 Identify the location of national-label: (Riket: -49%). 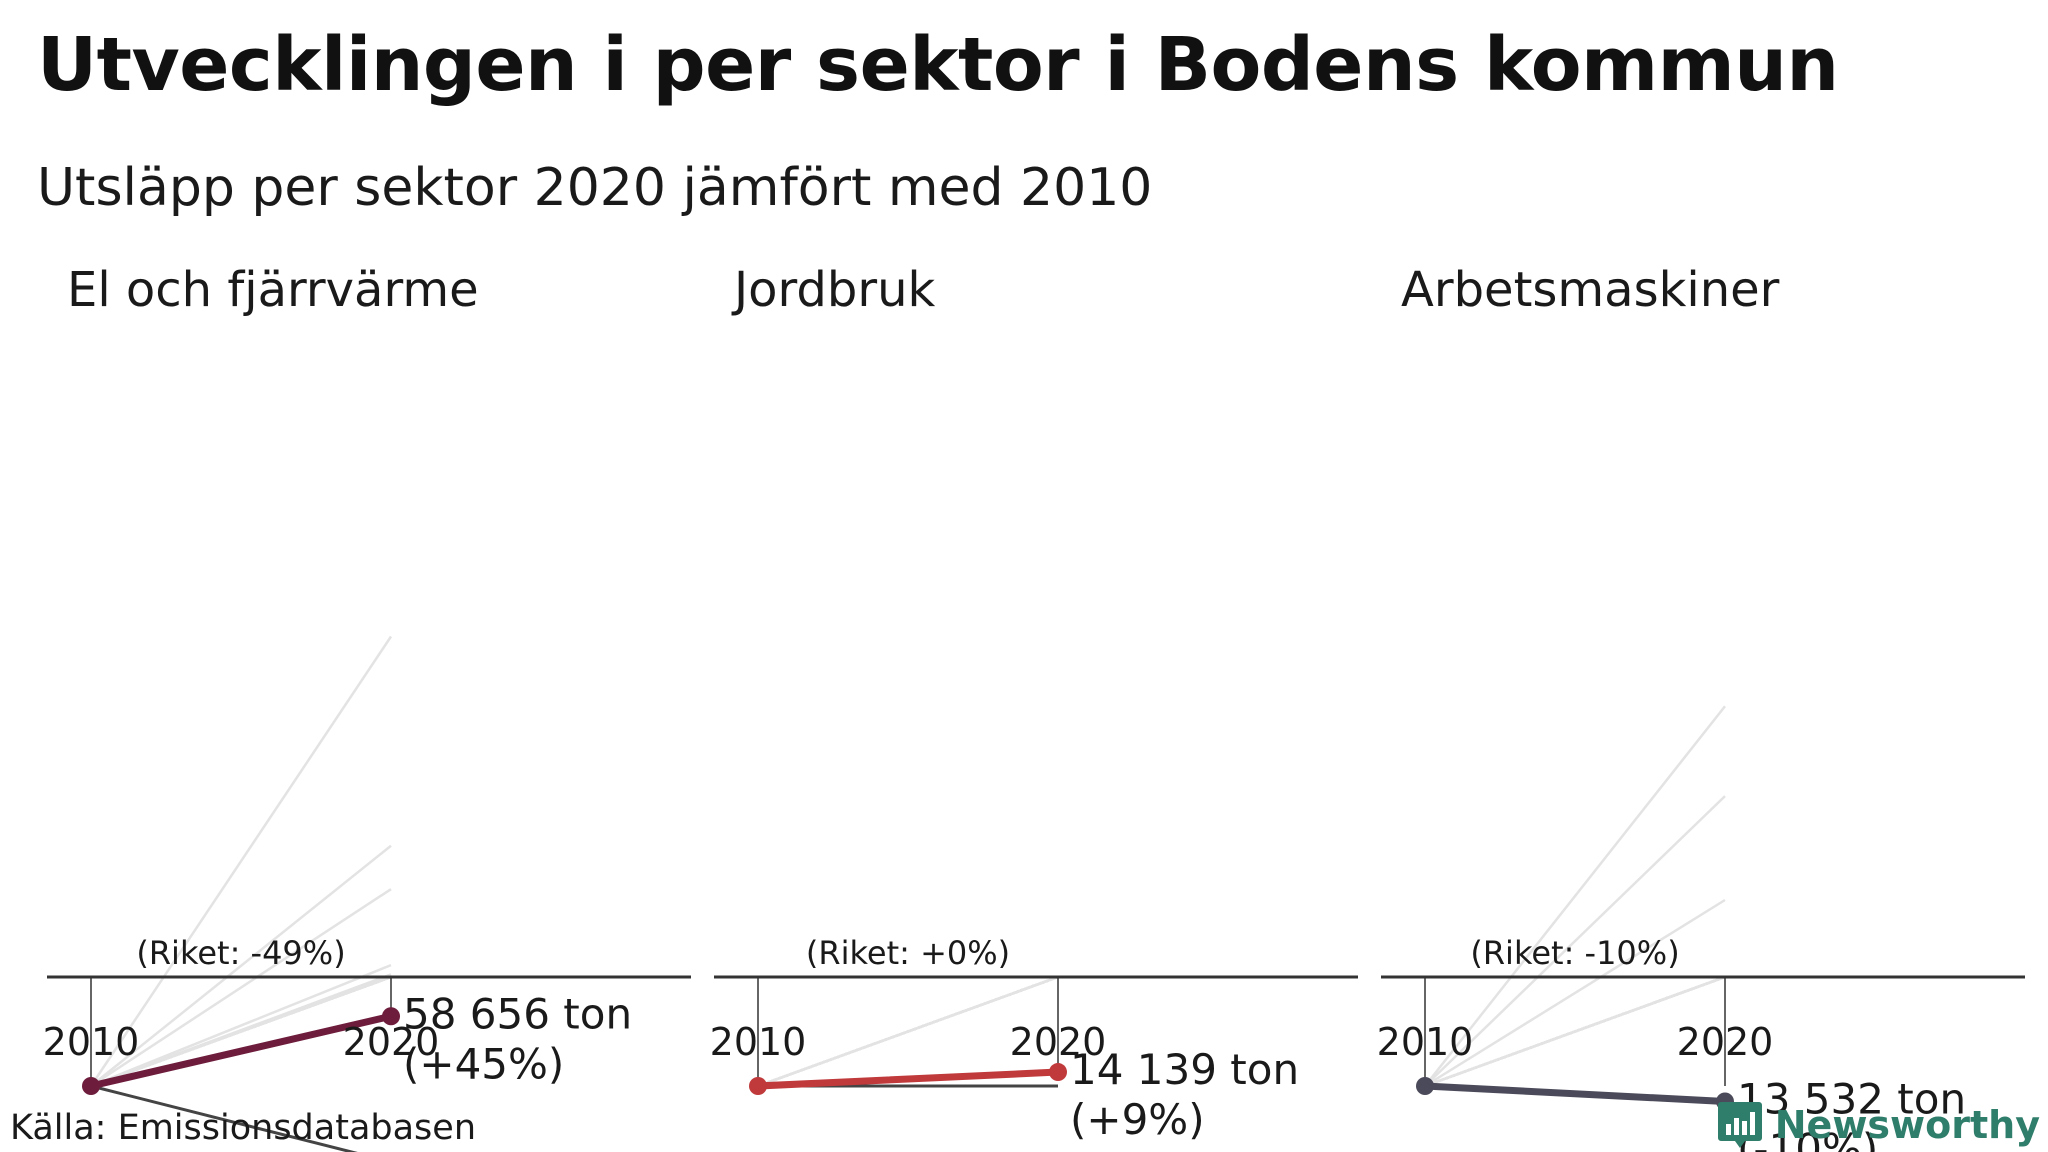
(240, 953).